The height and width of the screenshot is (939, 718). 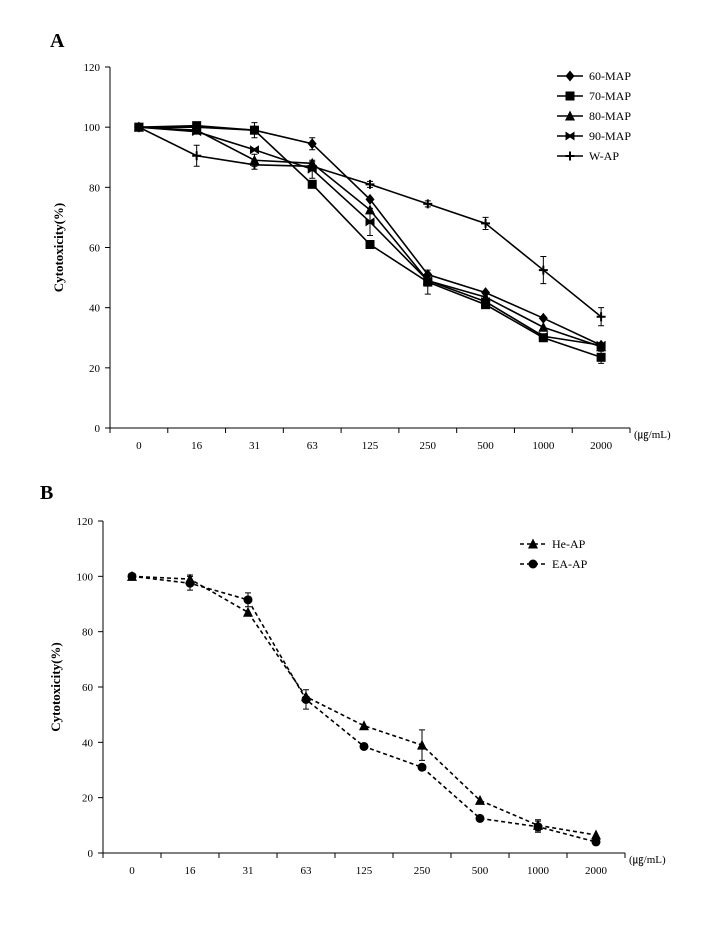 What do you see at coordinates (596, 871) in the screenshot?
I see `x-tick-label: 2000` at bounding box center [596, 871].